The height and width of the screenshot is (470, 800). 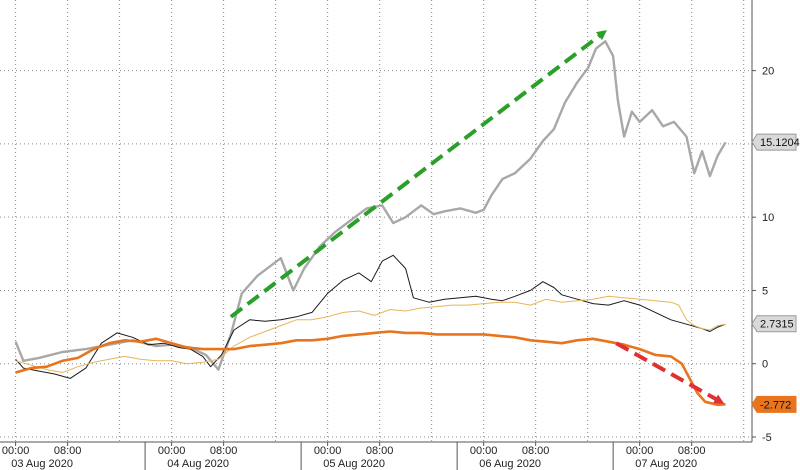 I want to click on red-trend-arrow, so click(x=670, y=372).